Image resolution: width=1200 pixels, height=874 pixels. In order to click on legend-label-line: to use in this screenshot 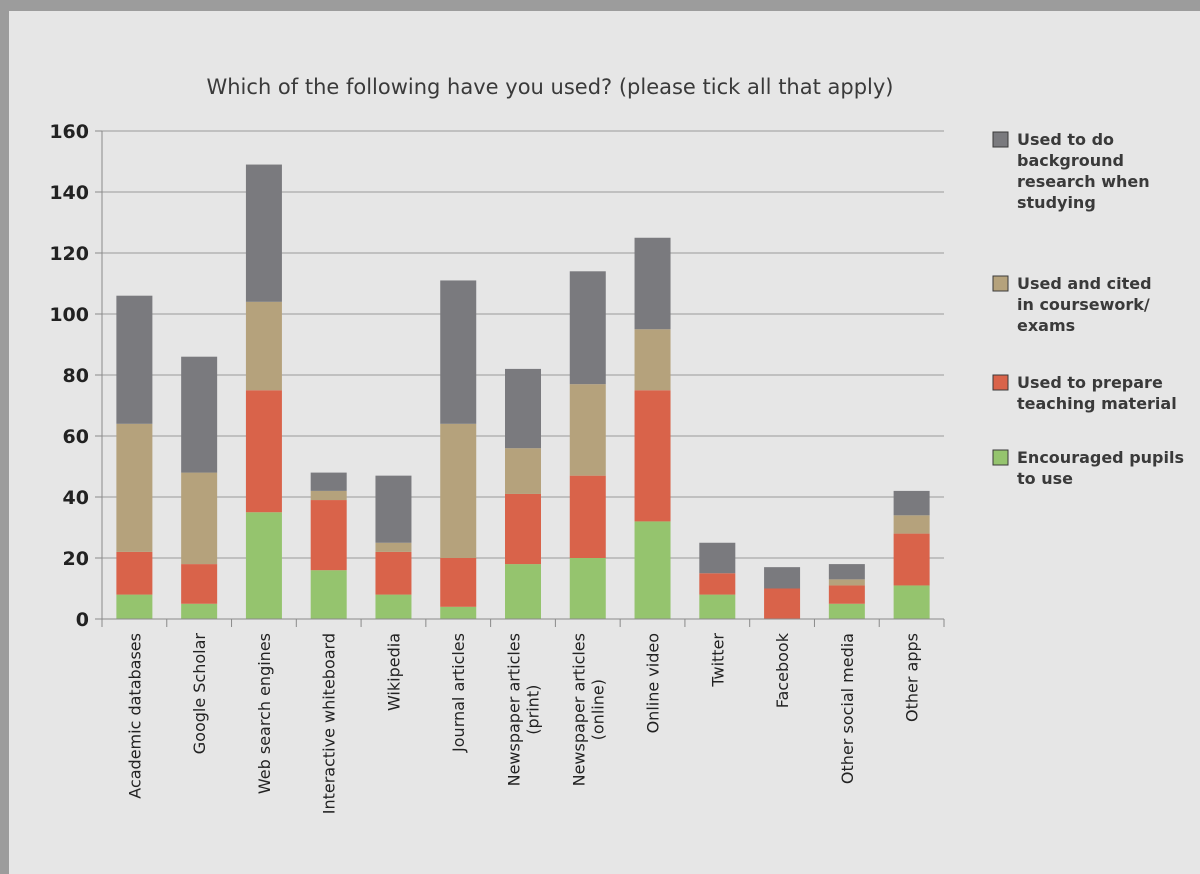, I will do `click(1045, 478)`.